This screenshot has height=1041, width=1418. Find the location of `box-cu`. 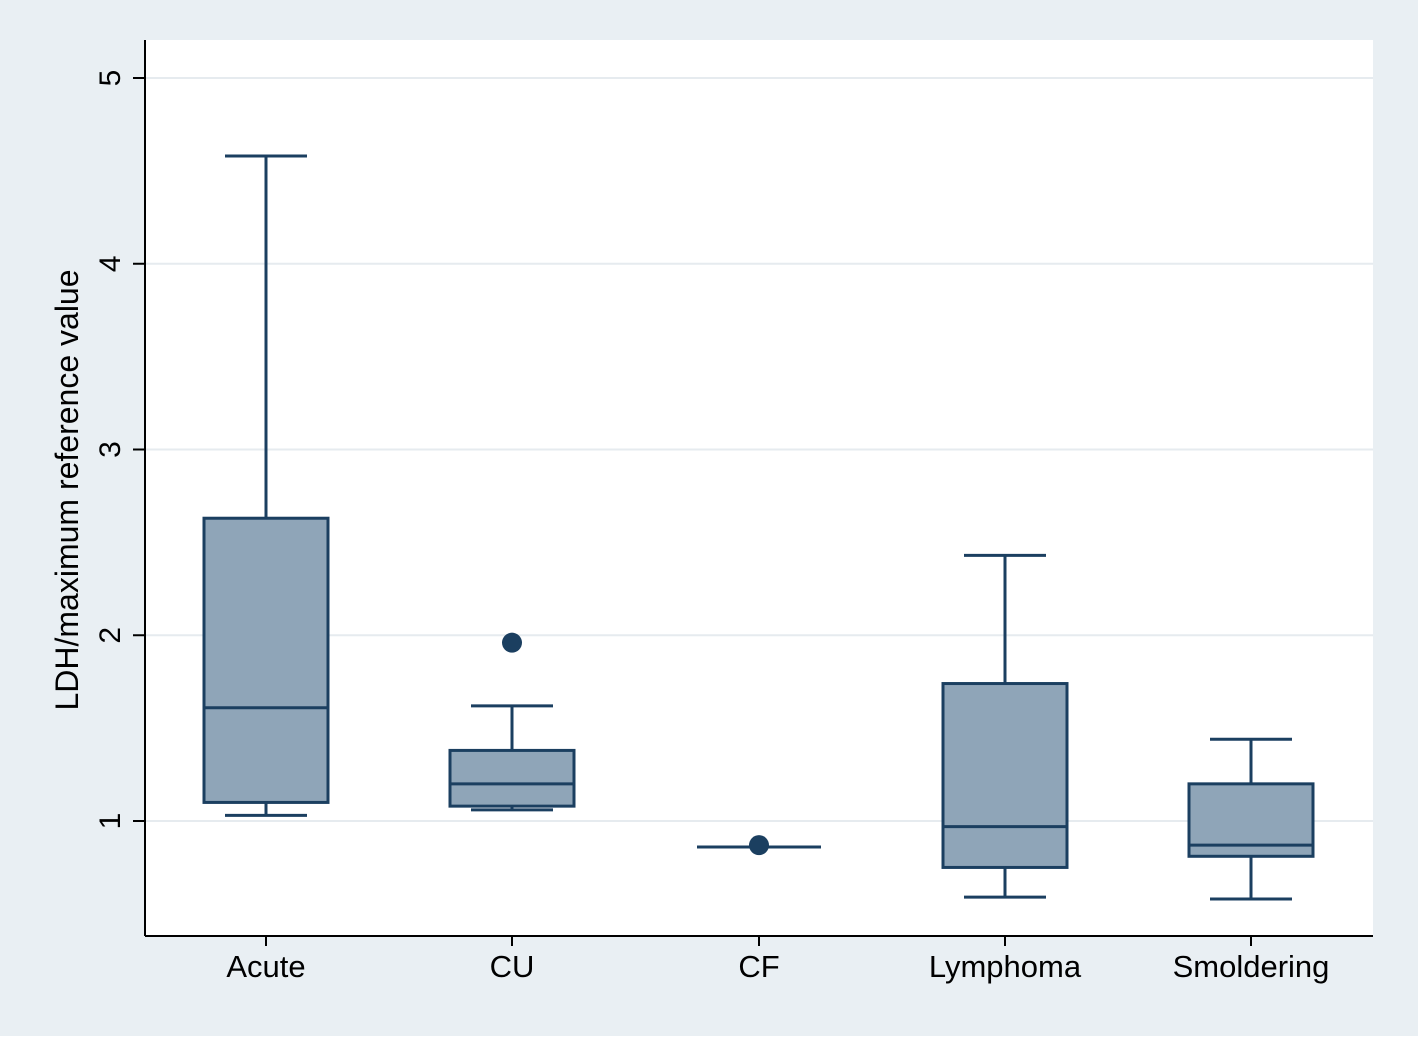

box-cu is located at coordinates (512, 778).